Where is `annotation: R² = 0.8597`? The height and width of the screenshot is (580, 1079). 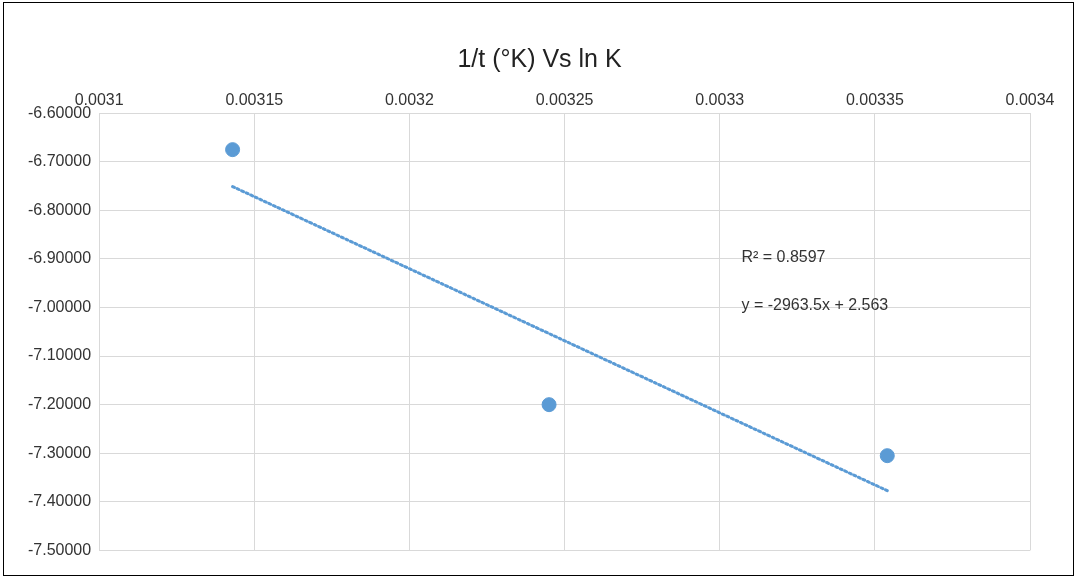
annotation: R² = 0.8597 is located at coordinates (783, 256).